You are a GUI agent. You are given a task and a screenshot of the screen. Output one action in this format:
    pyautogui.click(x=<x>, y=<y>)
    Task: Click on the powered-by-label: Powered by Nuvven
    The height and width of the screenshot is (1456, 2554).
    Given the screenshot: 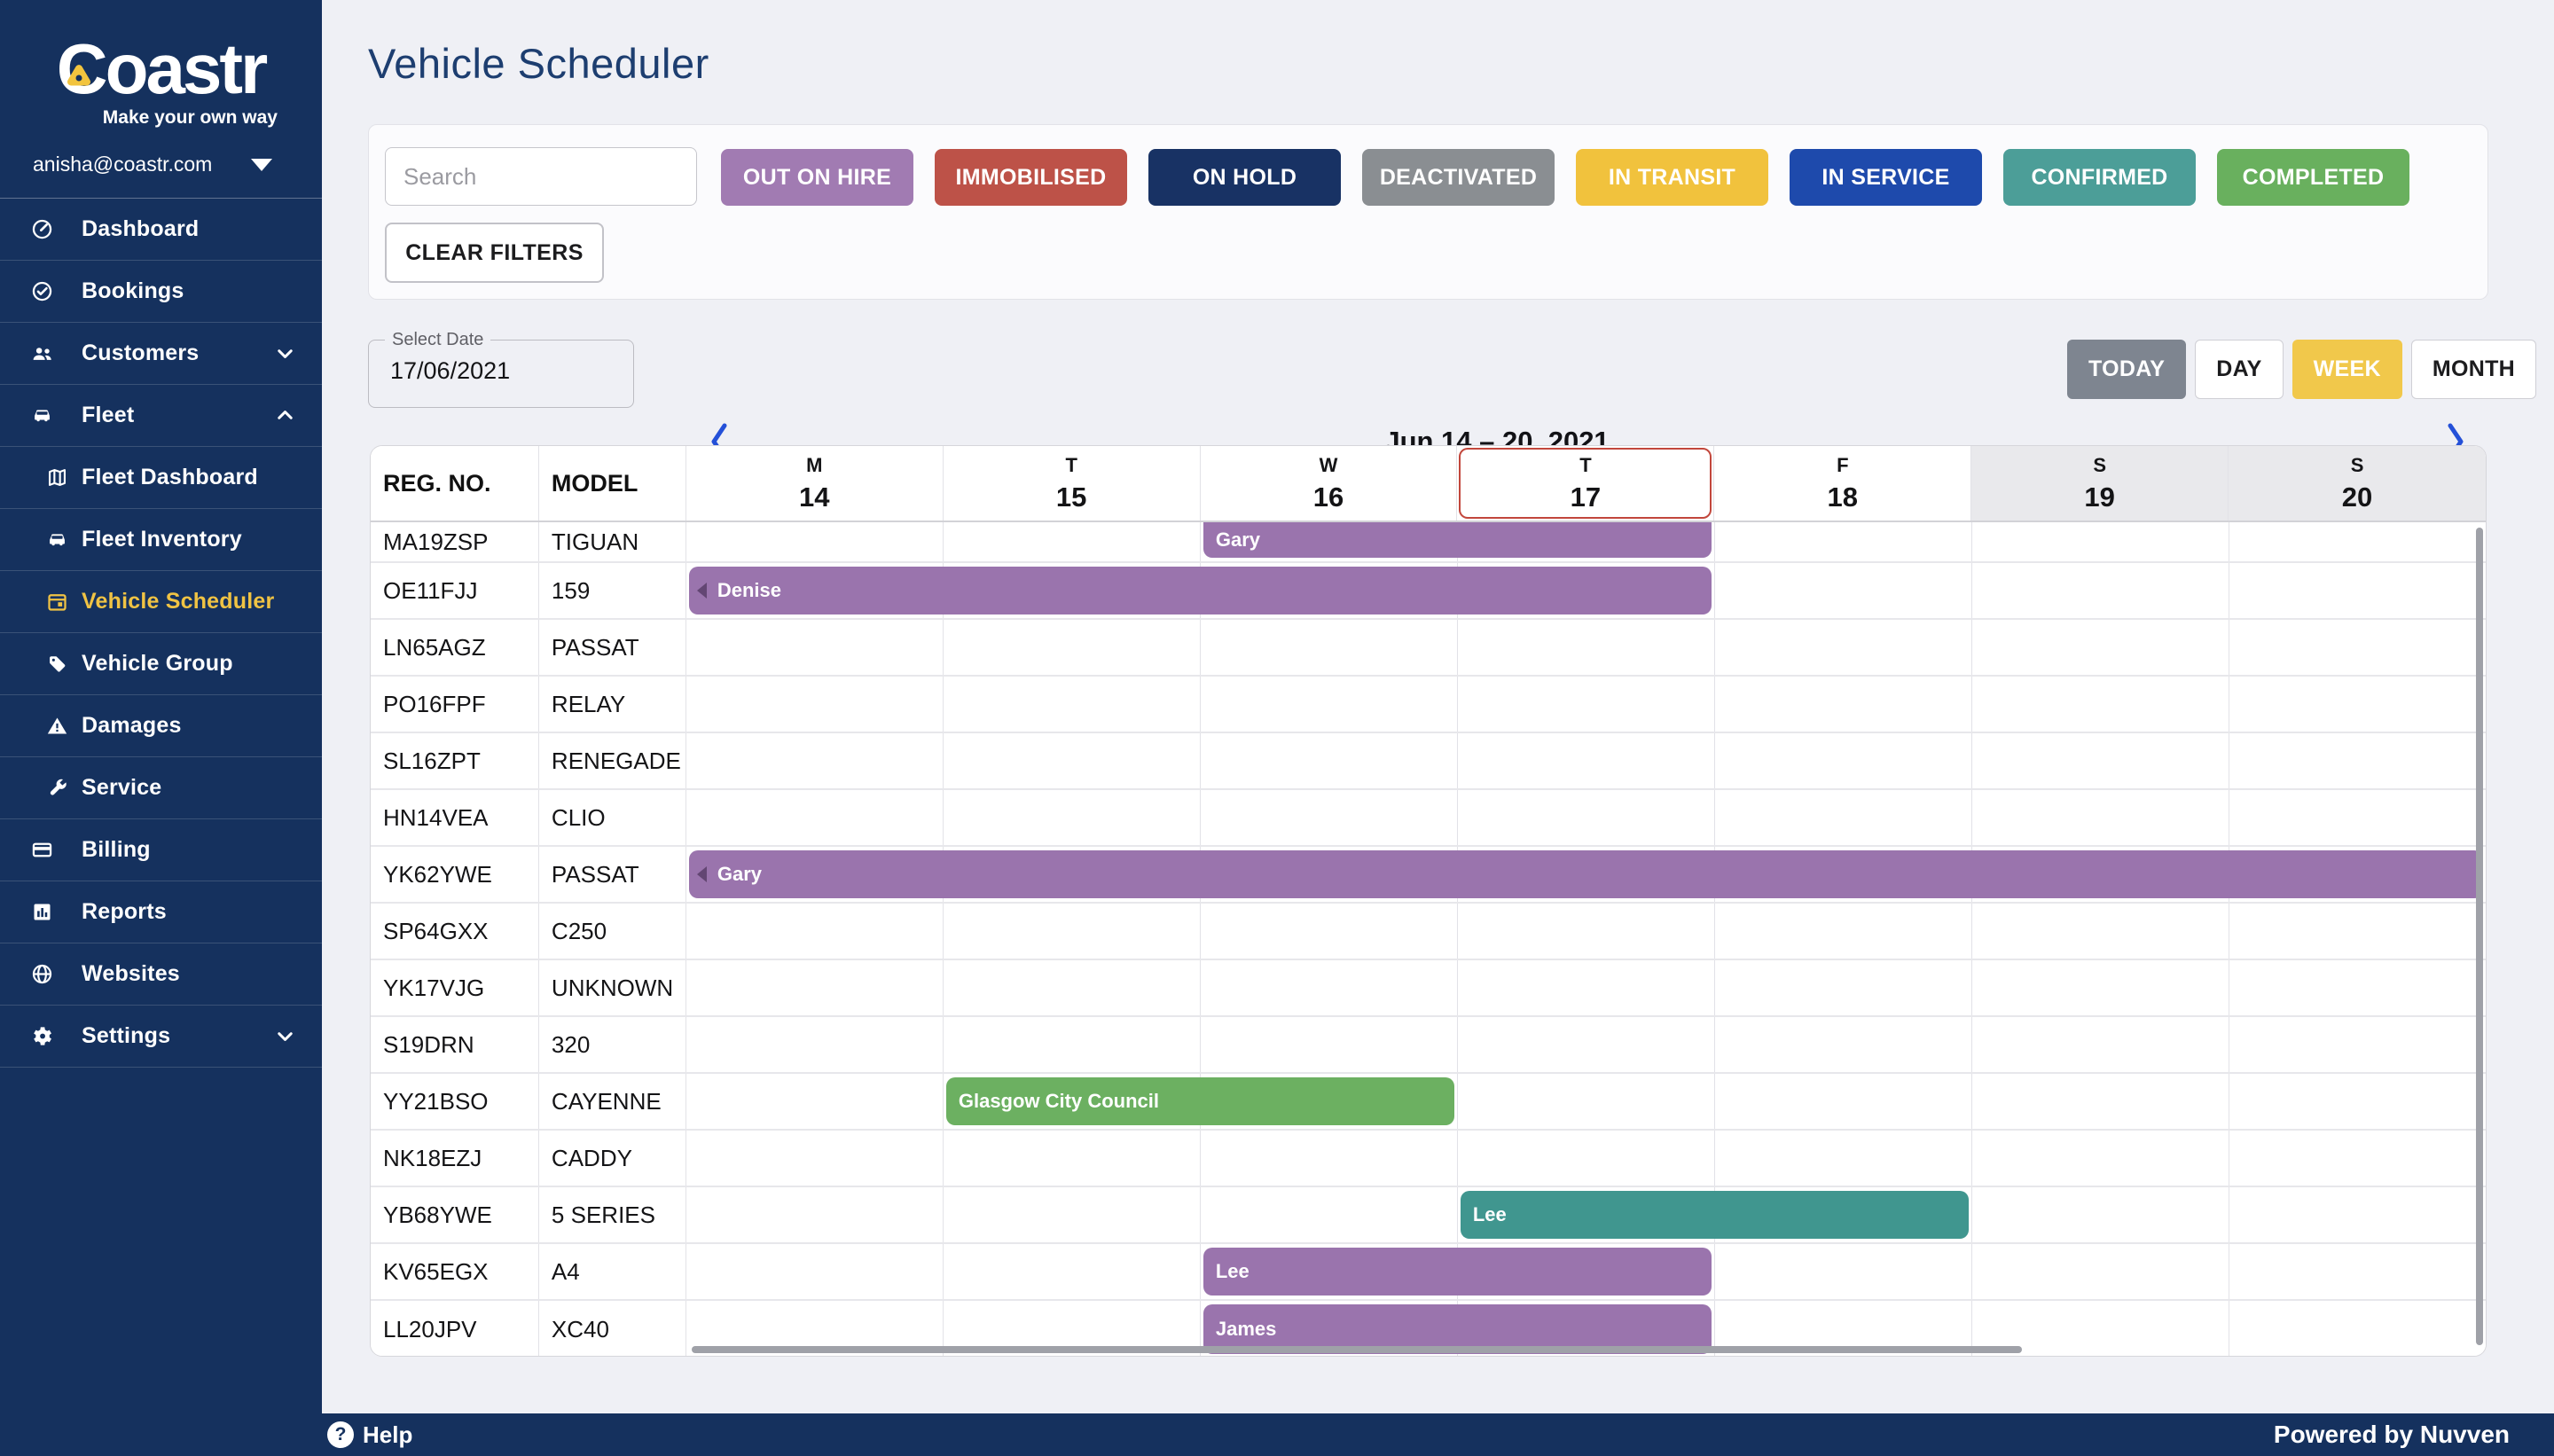 What is the action you would take?
    pyautogui.click(x=2391, y=1434)
    